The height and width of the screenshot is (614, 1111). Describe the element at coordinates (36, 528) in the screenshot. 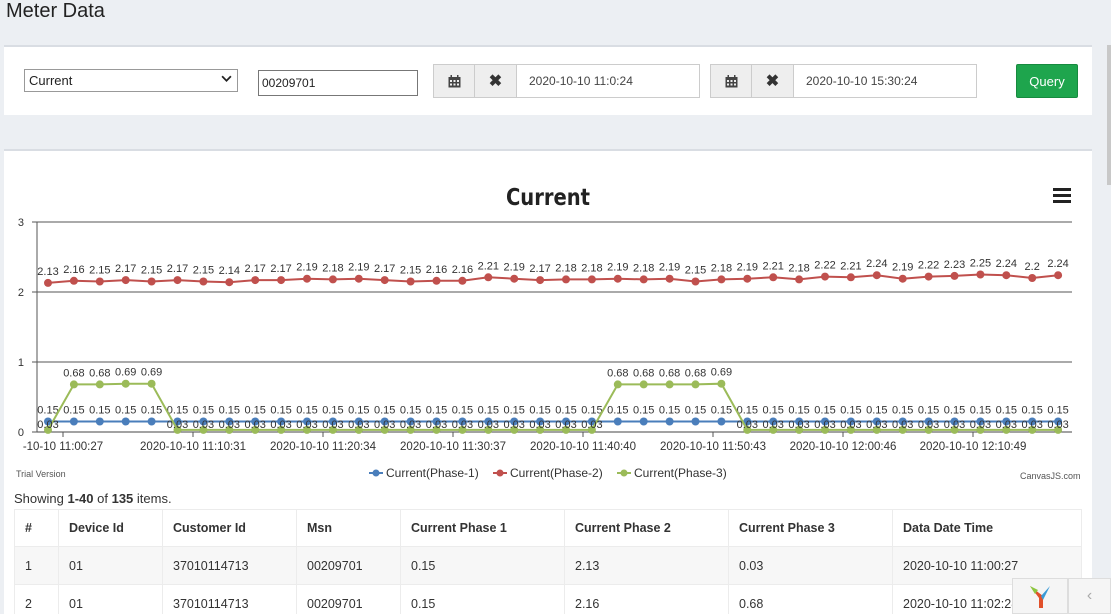

I see `header-index: #` at that location.